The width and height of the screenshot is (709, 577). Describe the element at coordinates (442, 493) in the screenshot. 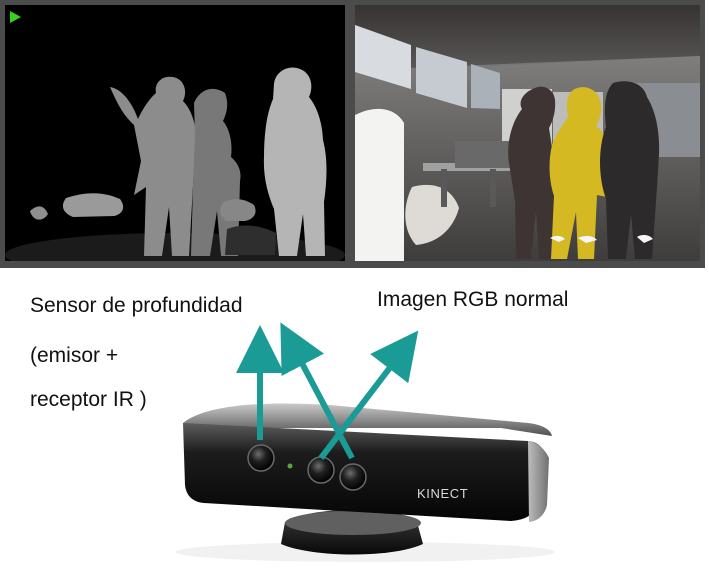

I see `kinect-brand-label: KINECT` at that location.